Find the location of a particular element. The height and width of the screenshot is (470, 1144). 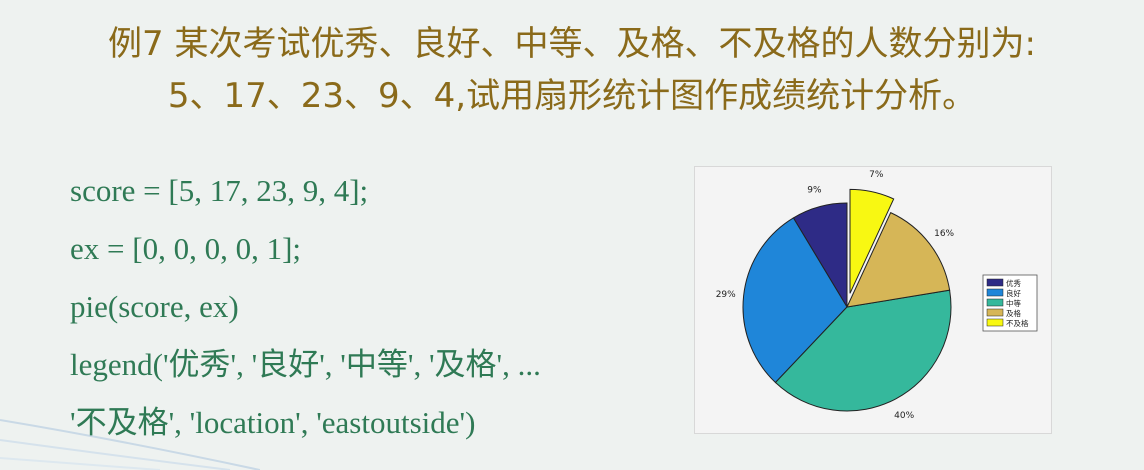

legend-label-4: 及格 is located at coordinates (1013, 313).